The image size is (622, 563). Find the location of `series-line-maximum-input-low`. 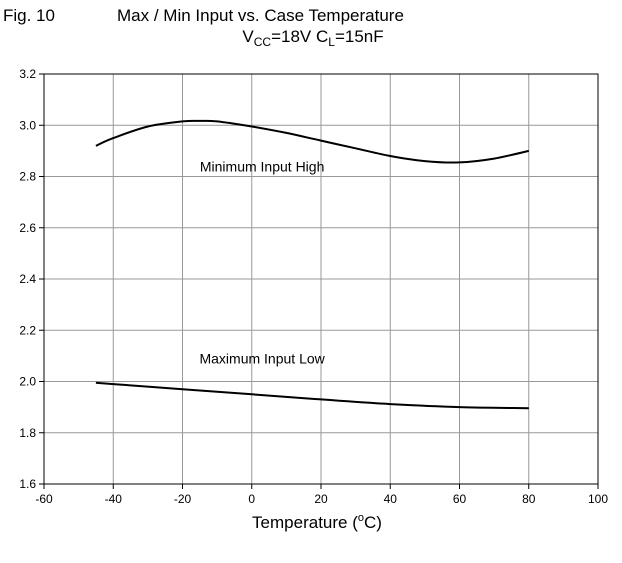

series-line-maximum-input-low is located at coordinates (312, 395).